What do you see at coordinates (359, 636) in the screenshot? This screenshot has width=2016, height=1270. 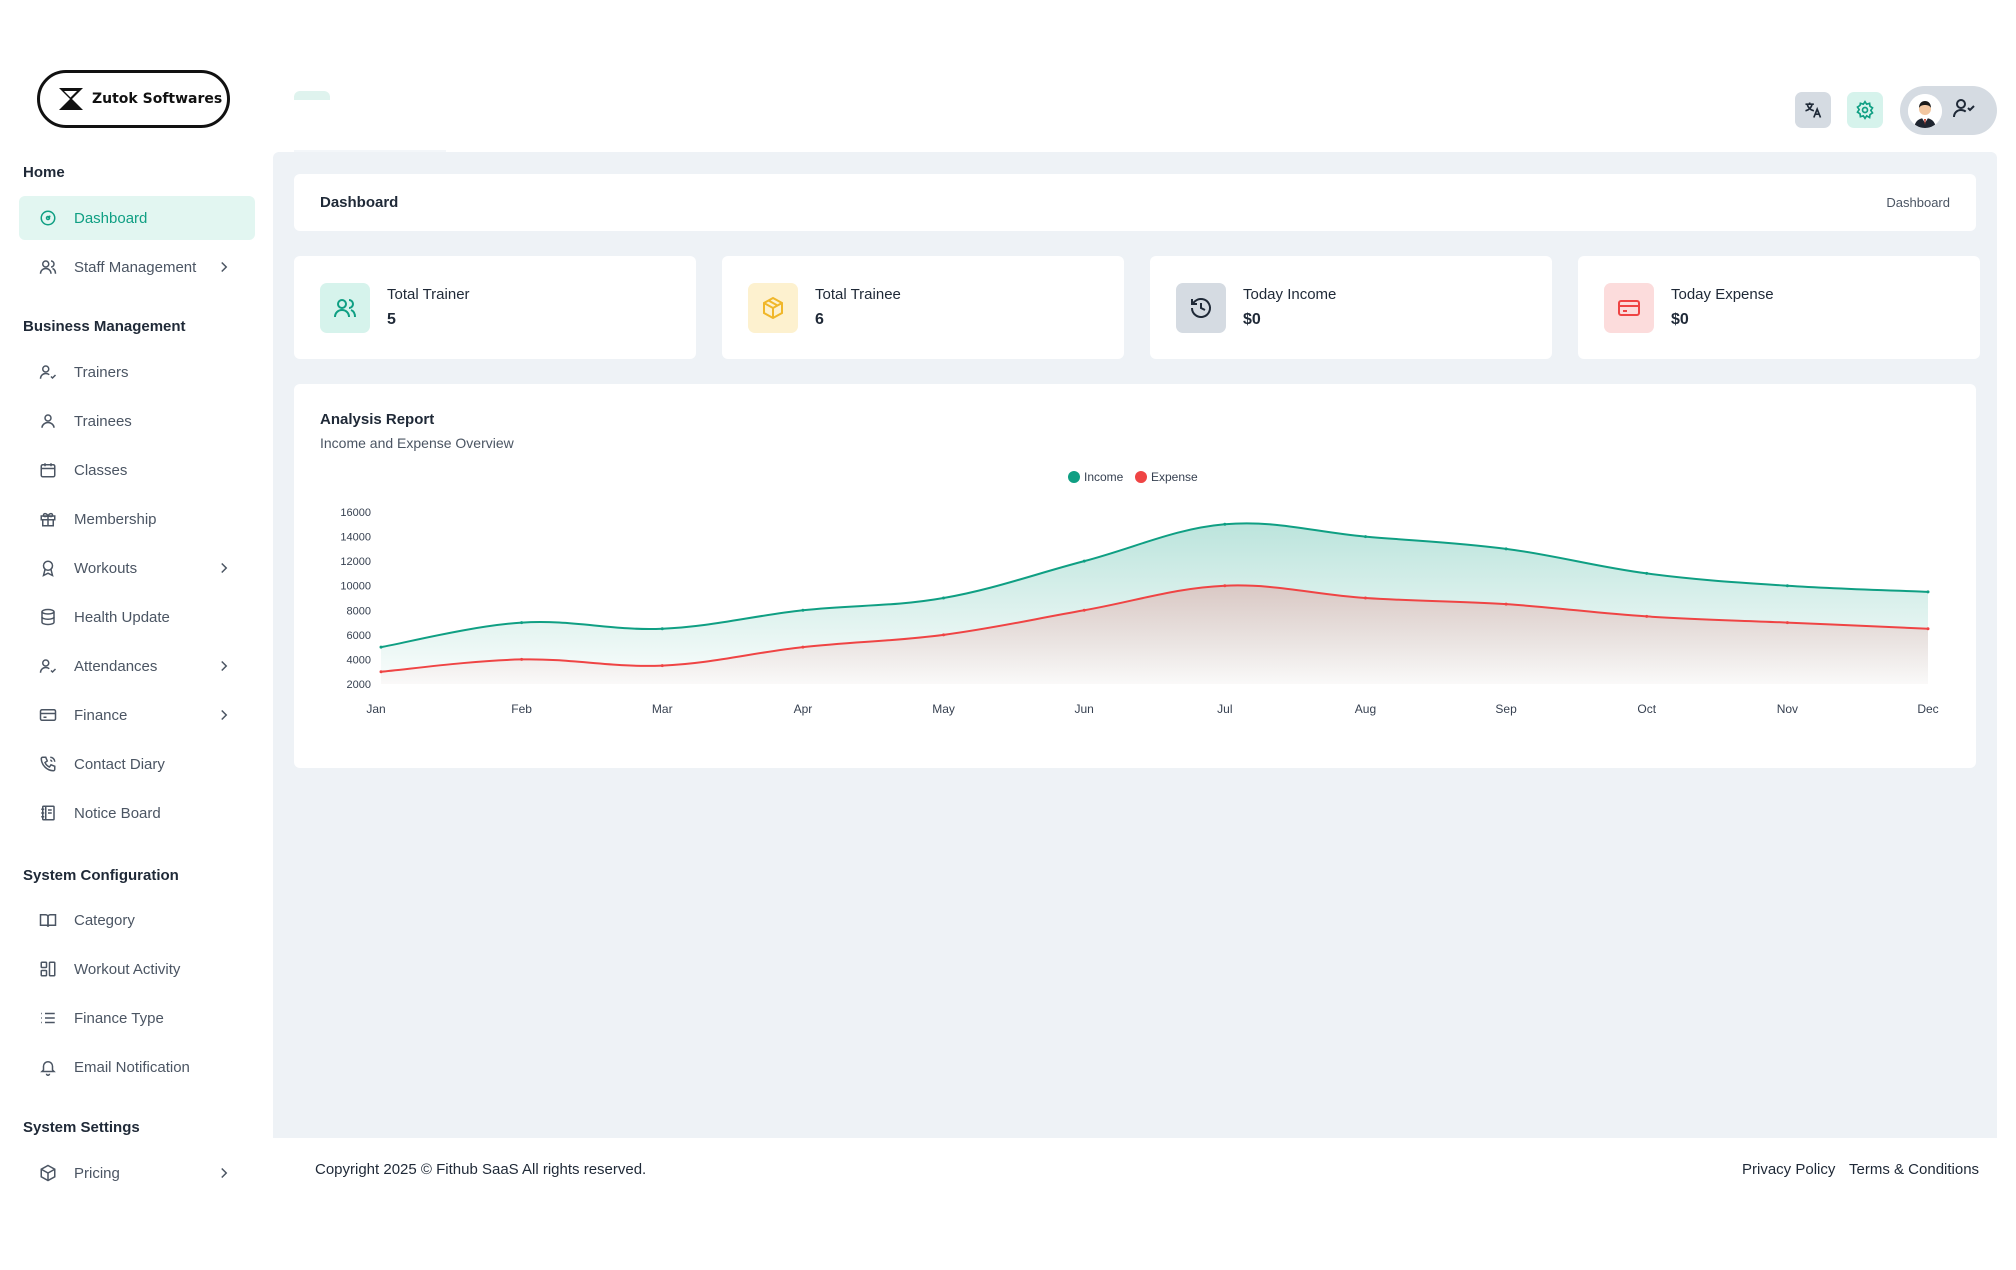 I see `y-tick-label: 6000` at bounding box center [359, 636].